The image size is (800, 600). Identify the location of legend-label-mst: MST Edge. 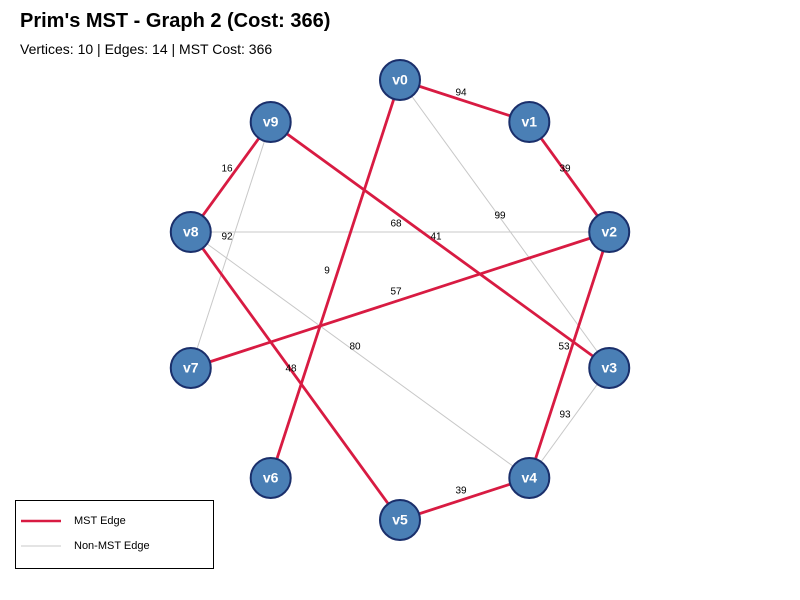
(100, 521).